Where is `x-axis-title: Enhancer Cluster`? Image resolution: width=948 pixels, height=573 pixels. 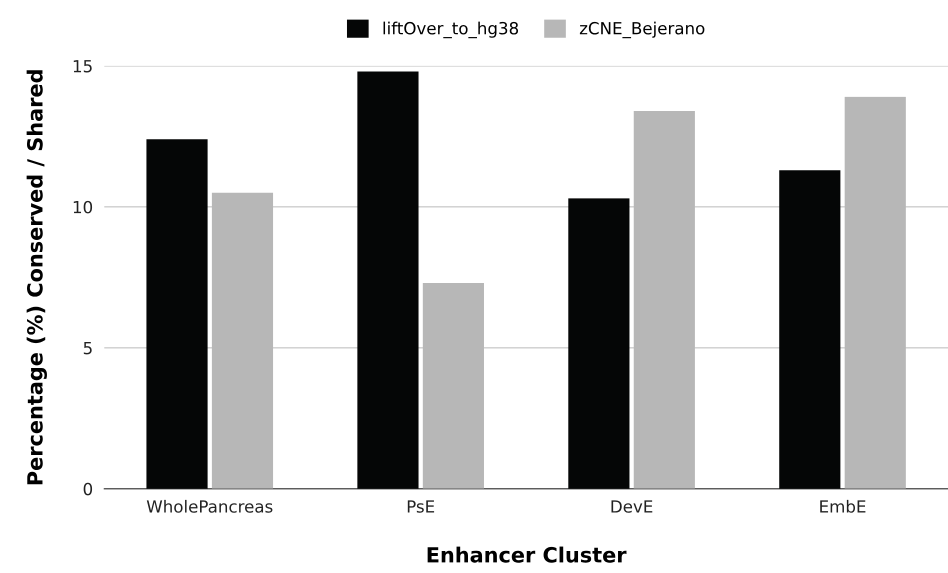 x-axis-title: Enhancer Cluster is located at coordinates (527, 554).